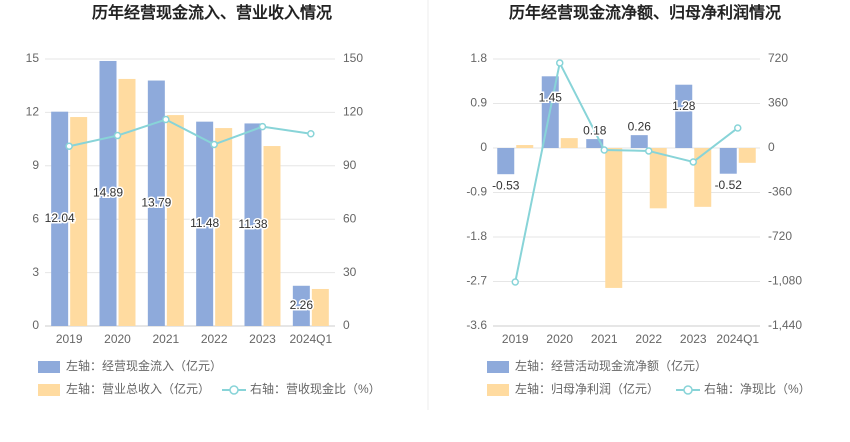 The height and width of the screenshot is (442, 850). I want to click on y2-tick-label: -1,080, so click(785, 281).